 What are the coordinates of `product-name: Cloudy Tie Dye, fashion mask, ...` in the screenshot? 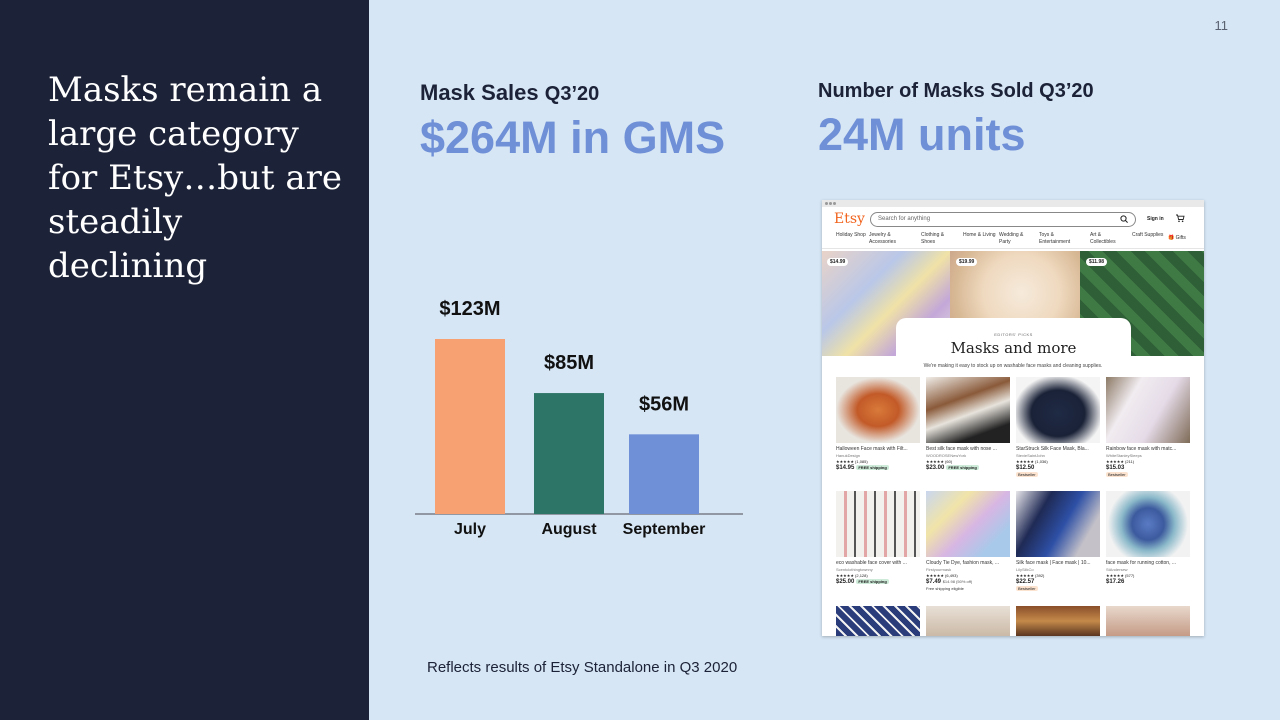 It's located at (963, 563).